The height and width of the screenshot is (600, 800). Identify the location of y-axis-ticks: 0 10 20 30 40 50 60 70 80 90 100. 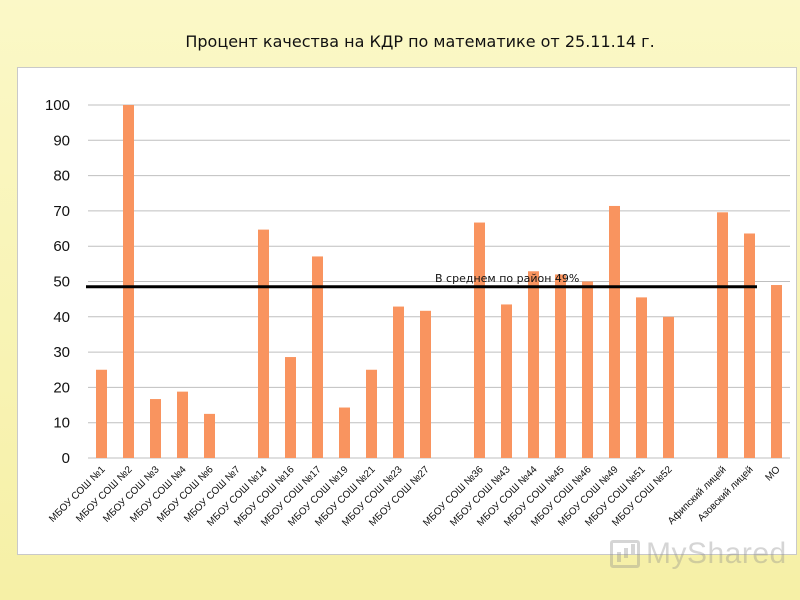
(57, 282).